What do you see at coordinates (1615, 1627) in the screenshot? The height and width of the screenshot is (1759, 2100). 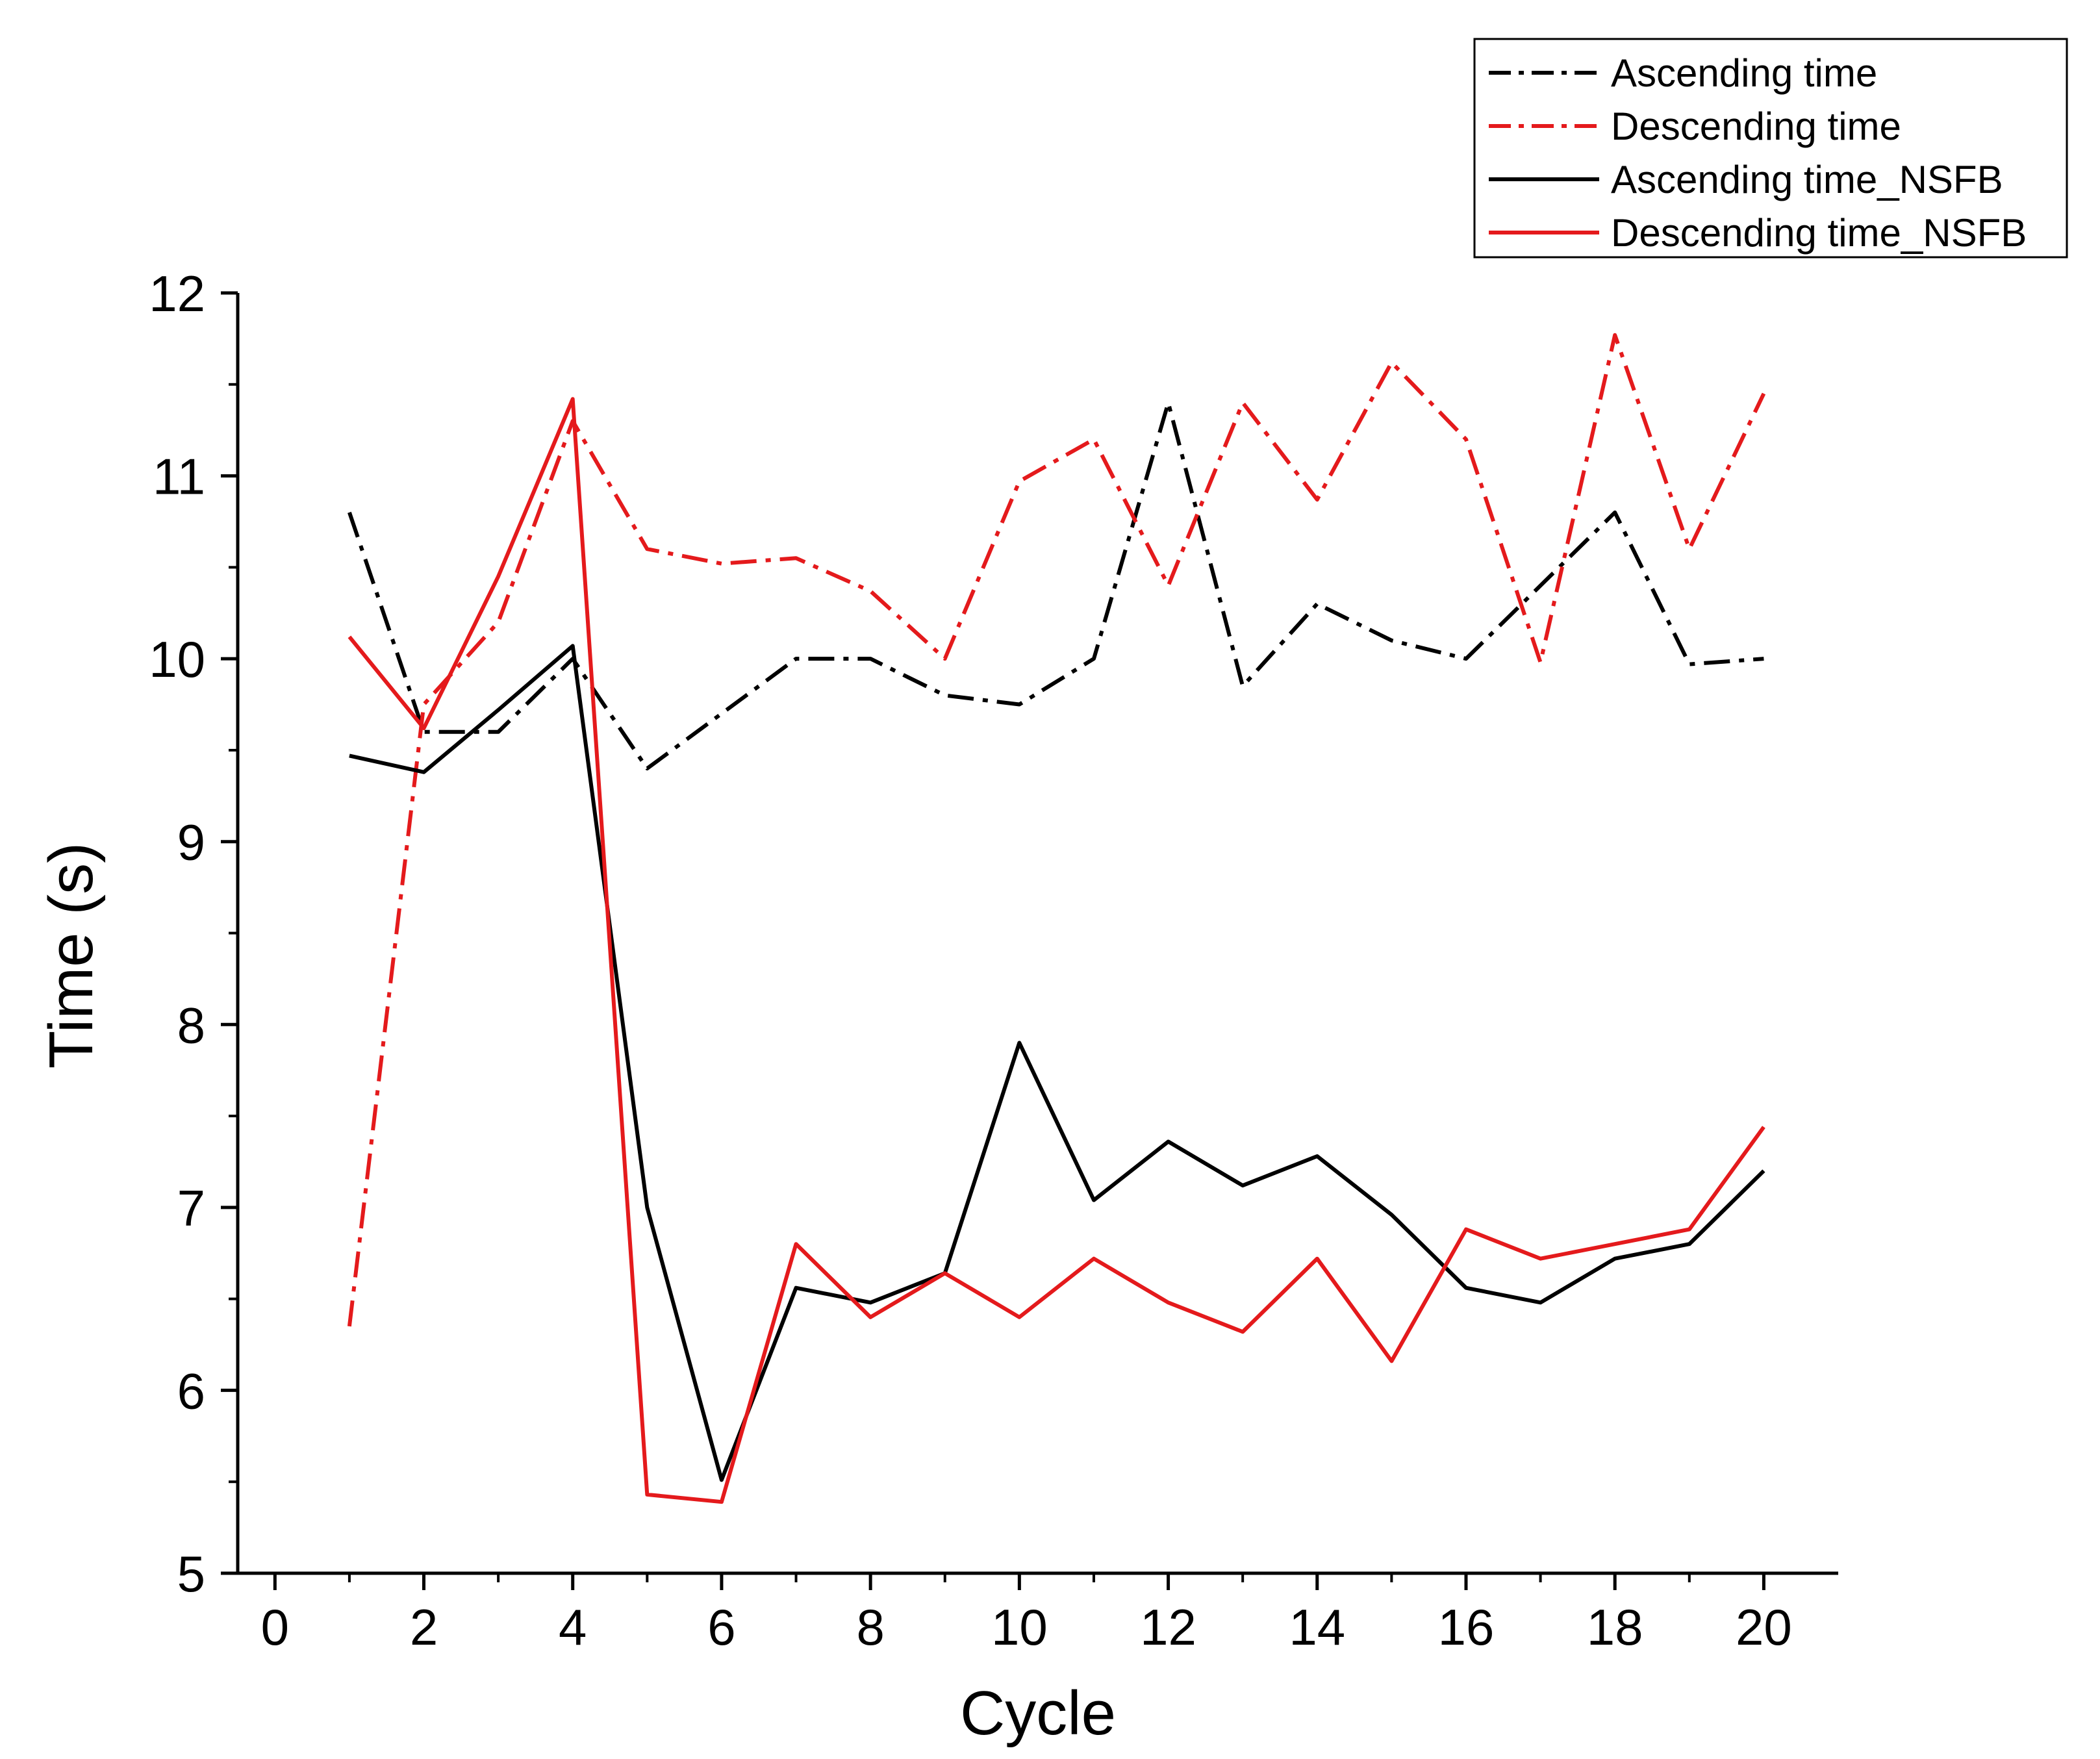 I see `x-tick-label: 18` at bounding box center [1615, 1627].